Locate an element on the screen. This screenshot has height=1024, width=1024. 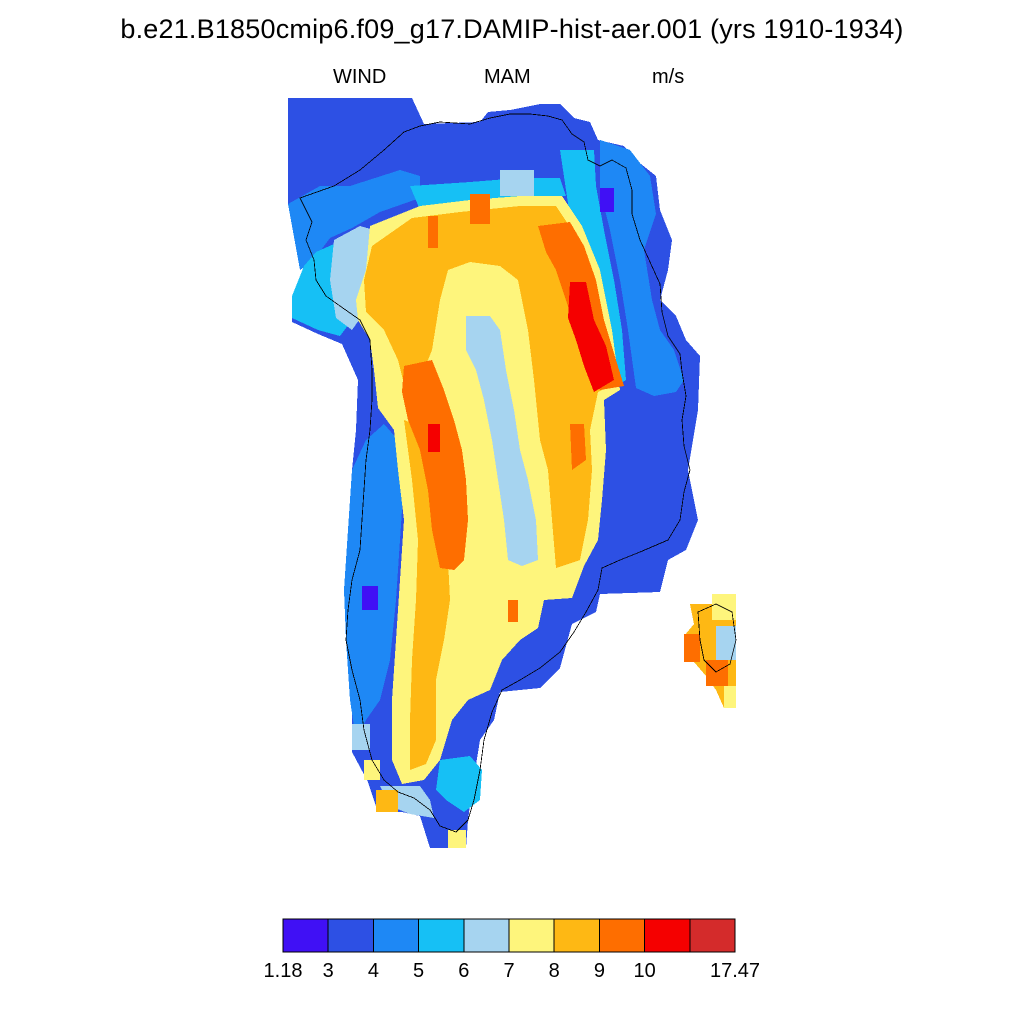
colorbar-tick-label: 10 is located at coordinates (644, 971).